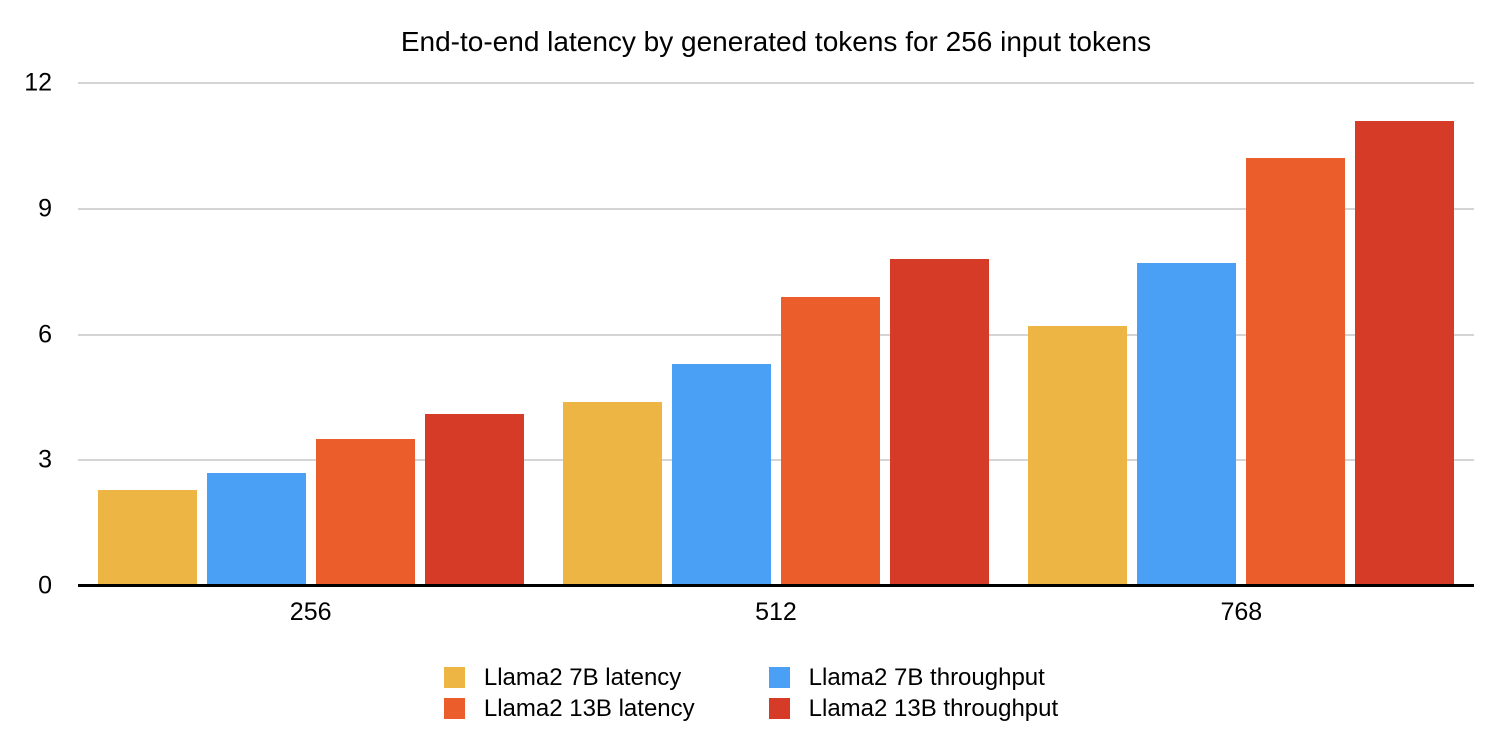 The height and width of the screenshot is (742, 1502). I want to click on gridline-y9, so click(776, 208).